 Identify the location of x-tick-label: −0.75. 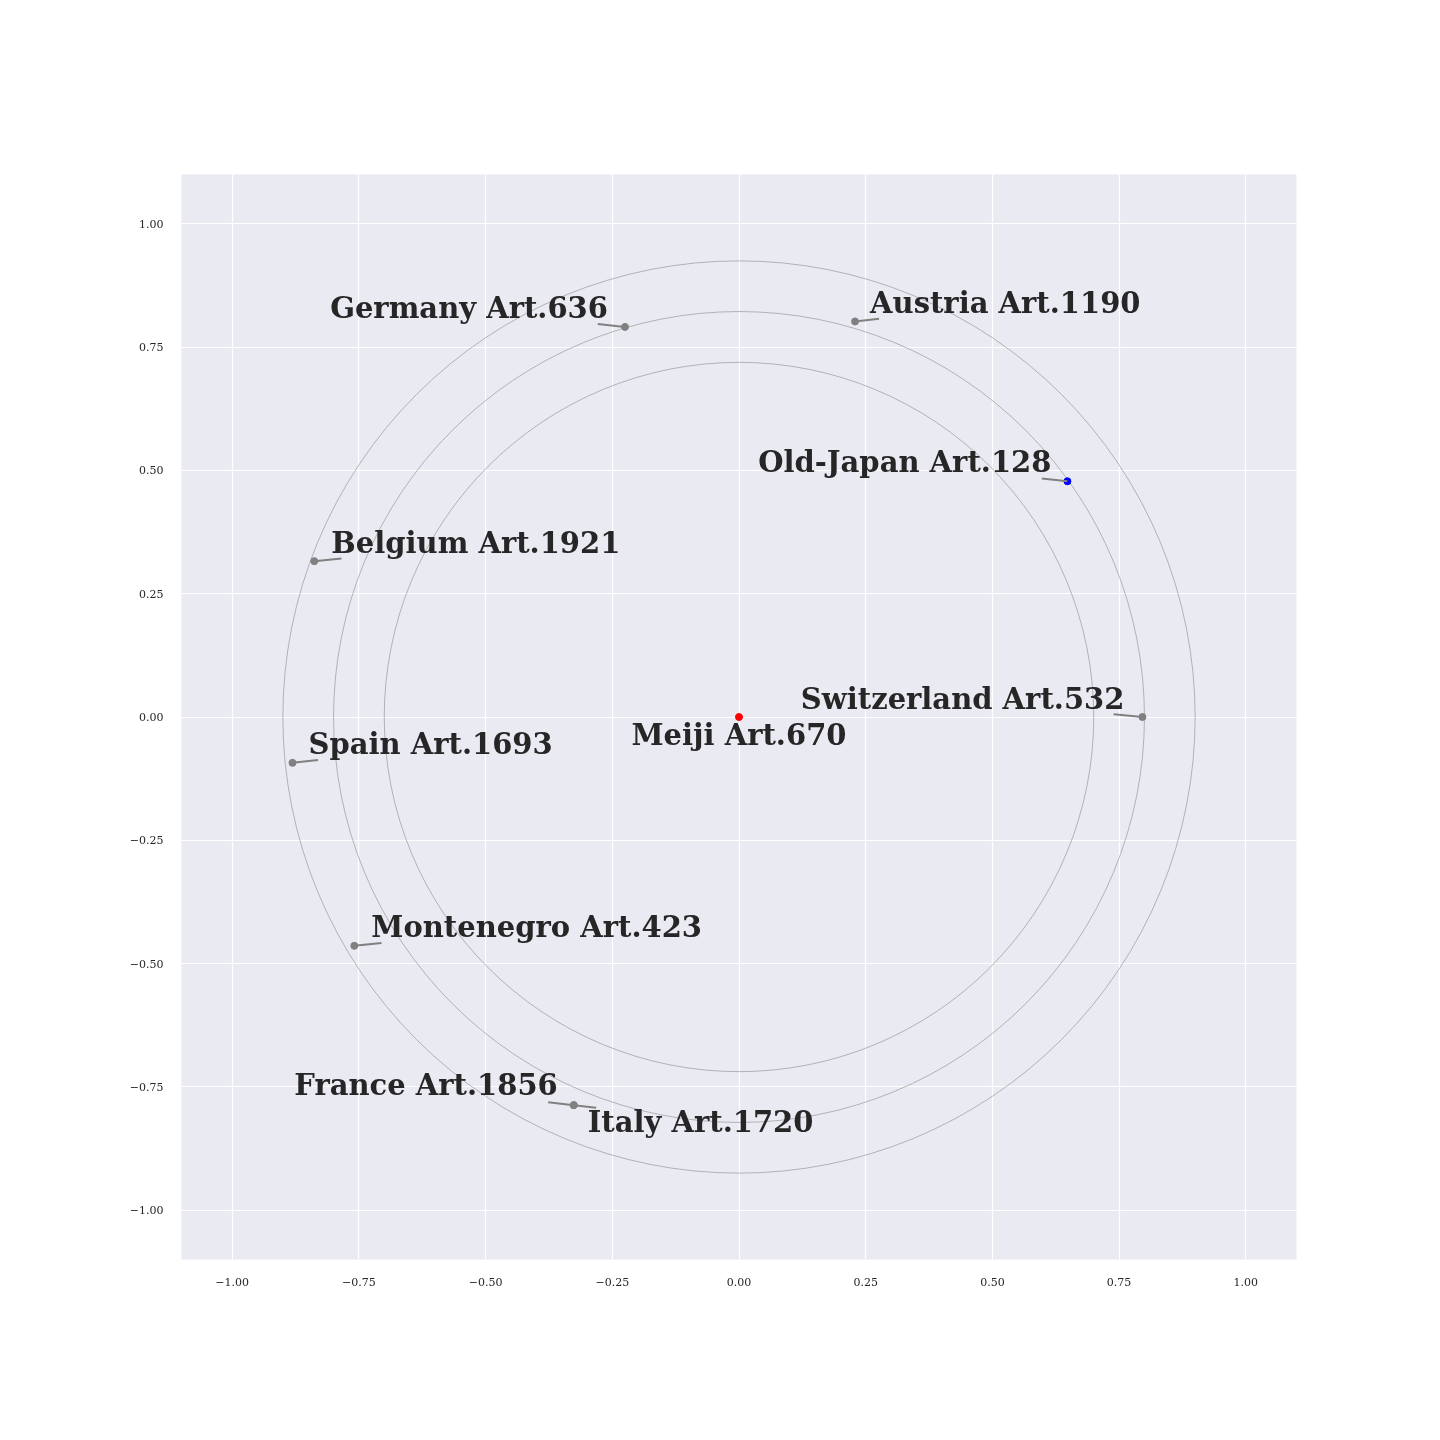
(359, 1282).